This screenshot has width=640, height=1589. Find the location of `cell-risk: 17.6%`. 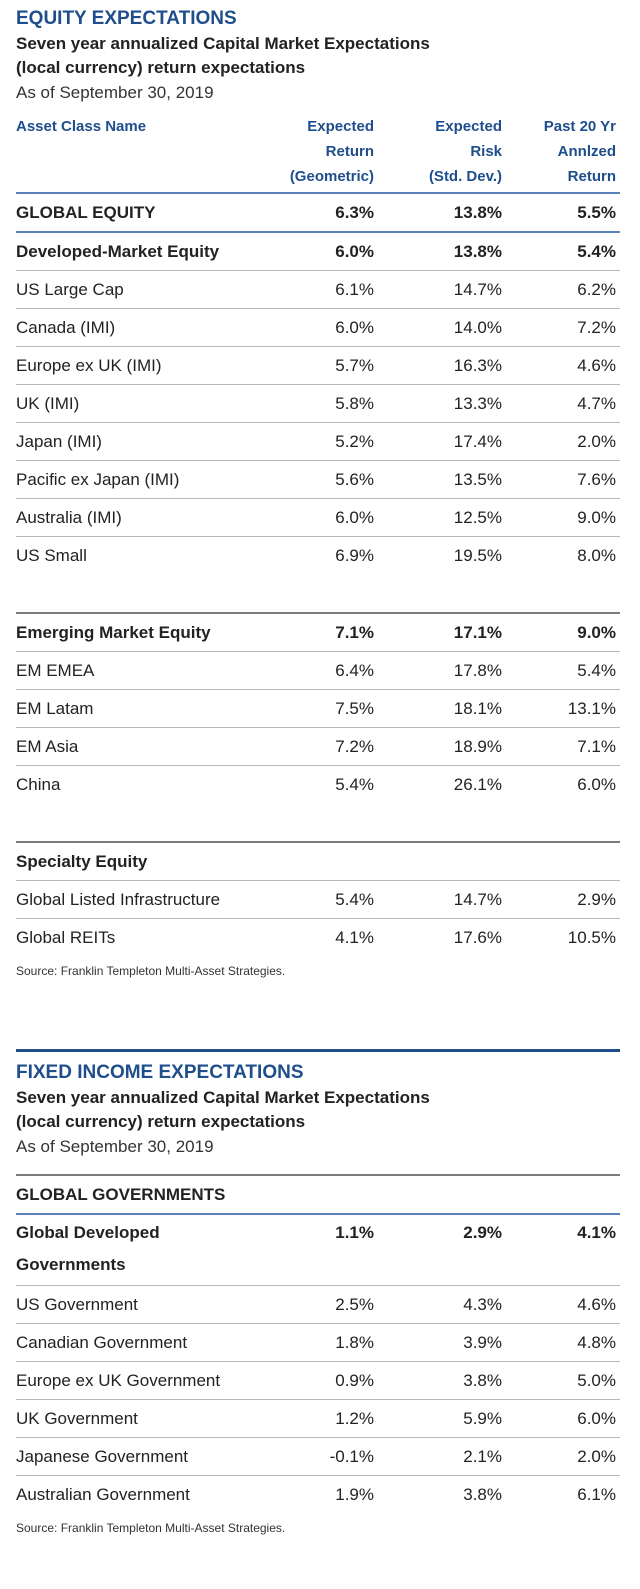

cell-risk: 17.6% is located at coordinates (477, 937).